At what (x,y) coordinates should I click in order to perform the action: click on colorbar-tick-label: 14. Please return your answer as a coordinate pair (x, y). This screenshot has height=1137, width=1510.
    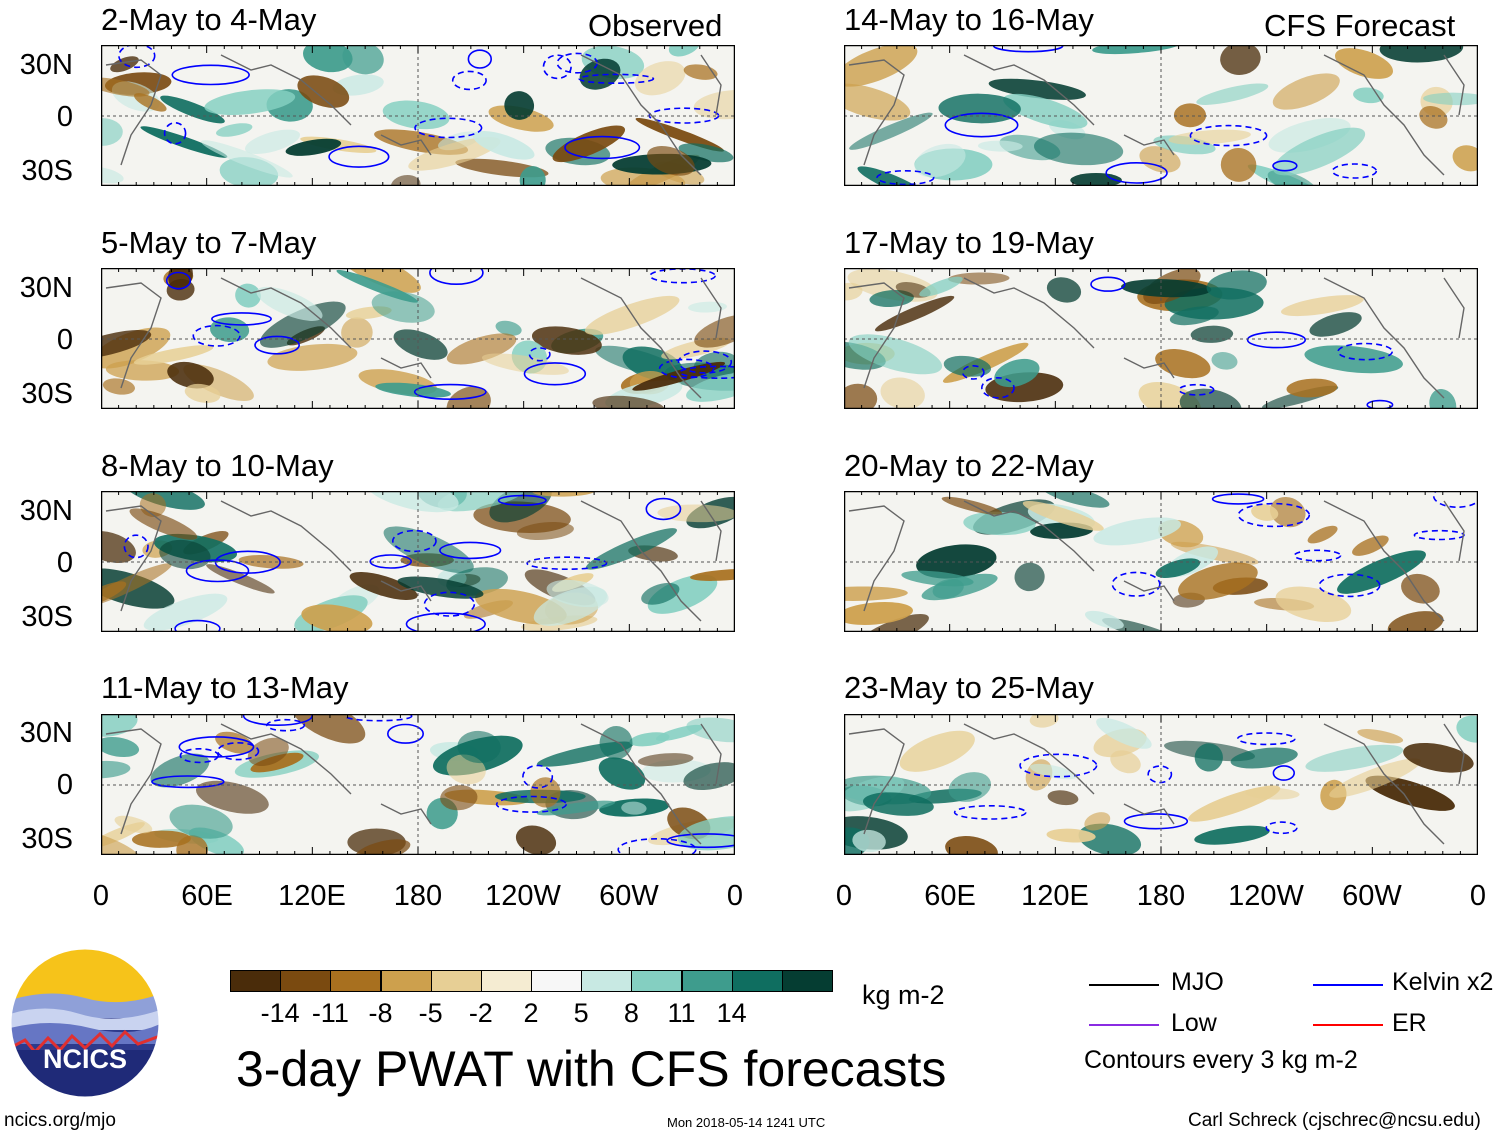
    Looking at the image, I should click on (731, 1013).